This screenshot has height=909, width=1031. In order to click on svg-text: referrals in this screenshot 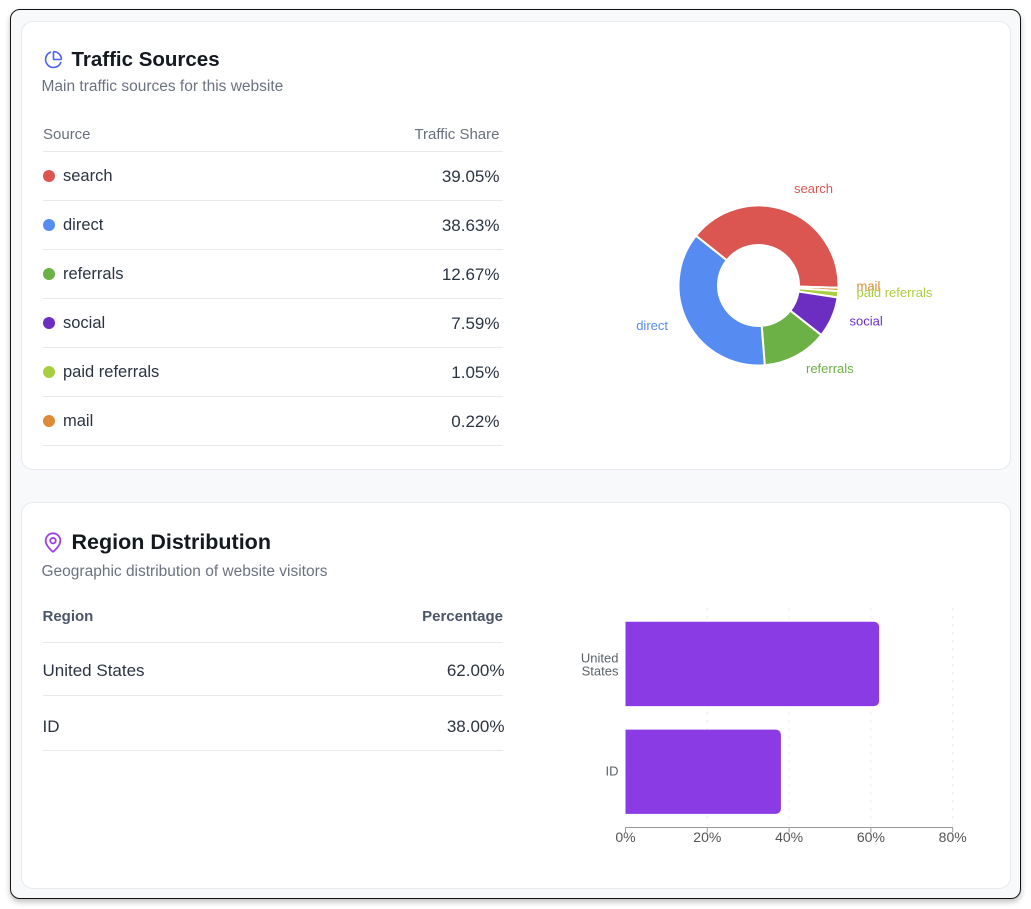, I will do `click(830, 368)`.